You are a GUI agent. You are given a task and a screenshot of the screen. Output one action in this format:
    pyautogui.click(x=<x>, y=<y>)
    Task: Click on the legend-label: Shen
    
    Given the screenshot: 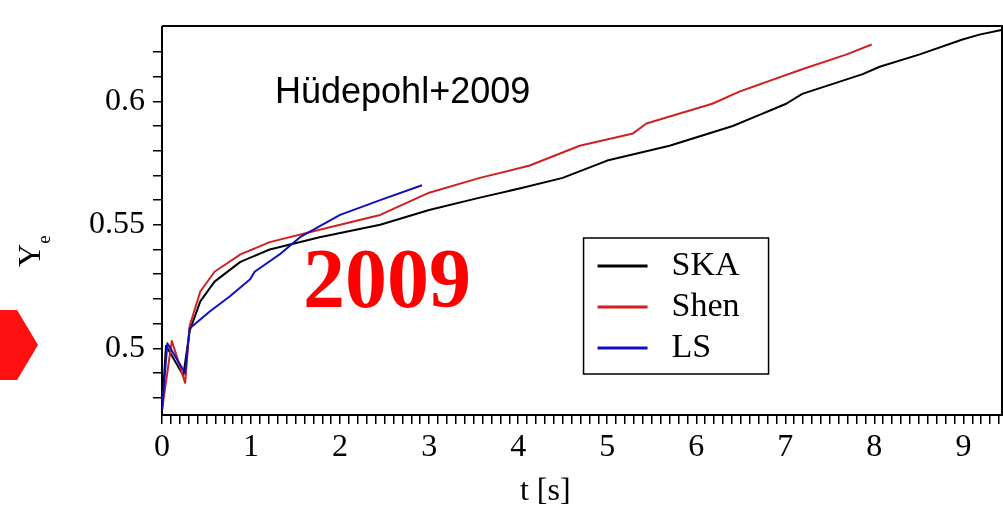 What is the action you would take?
    pyautogui.click(x=705, y=304)
    